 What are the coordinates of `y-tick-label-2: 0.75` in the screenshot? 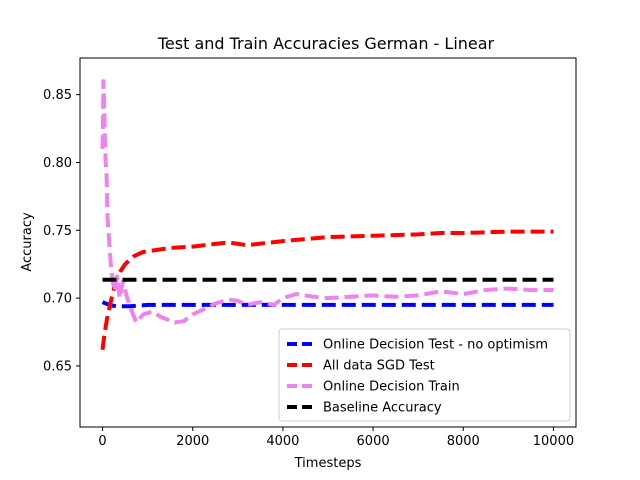 It's located at (57, 231).